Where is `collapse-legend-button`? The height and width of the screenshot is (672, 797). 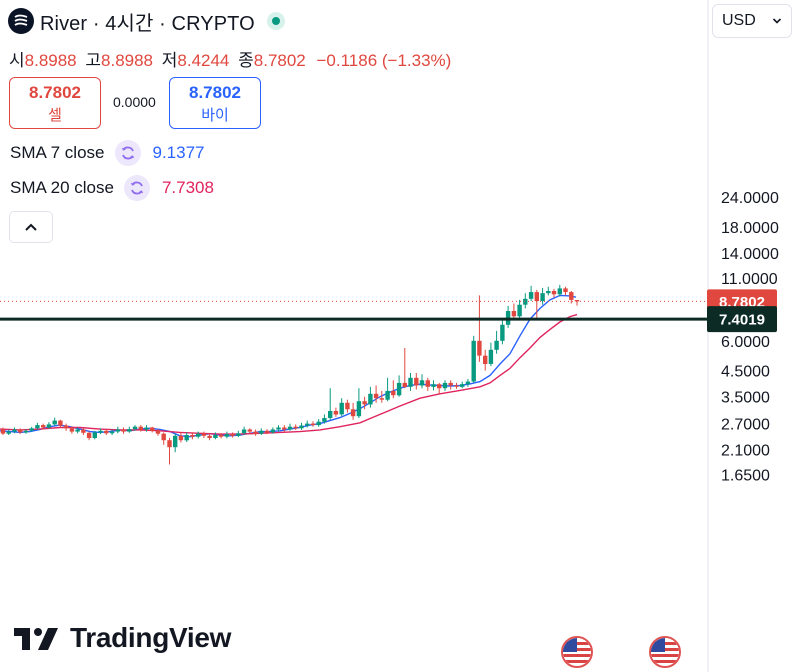
collapse-legend-button is located at coordinates (31, 227).